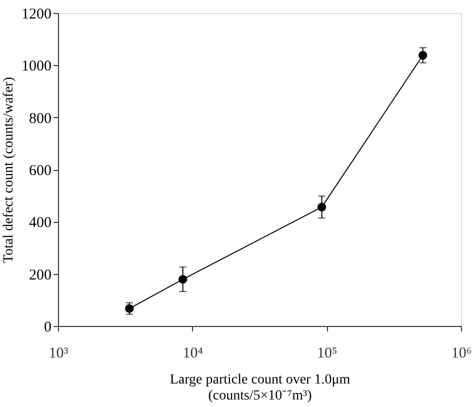 Image resolution: width=472 pixels, height=407 pixels. I want to click on x-tick-label: 10³, so click(58, 354).